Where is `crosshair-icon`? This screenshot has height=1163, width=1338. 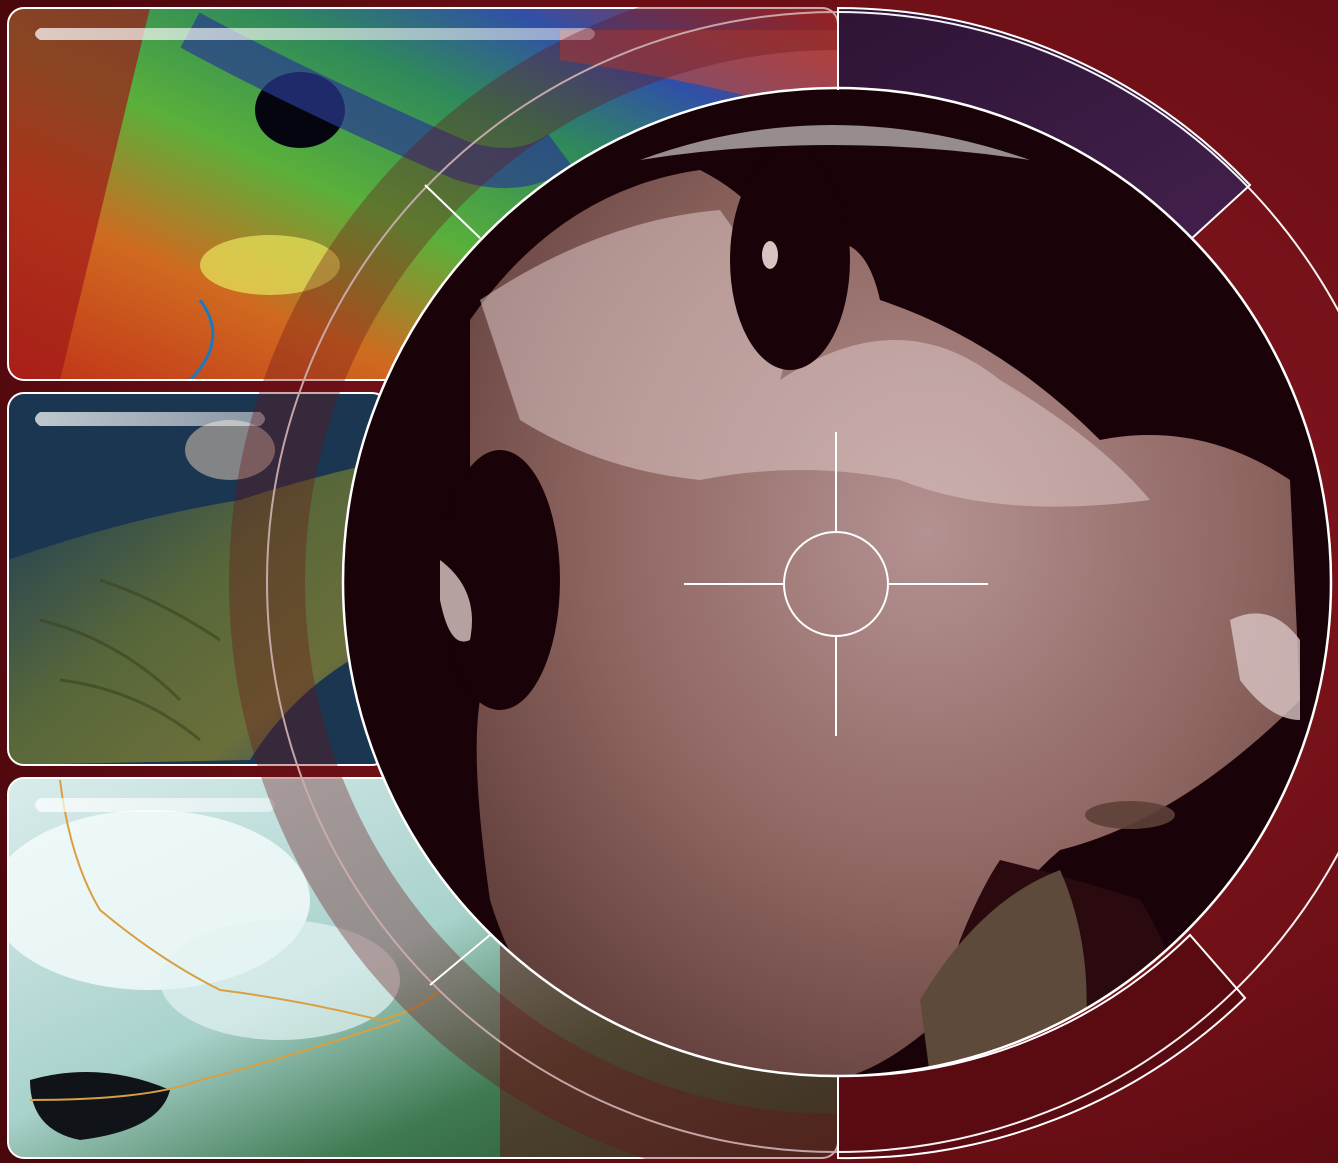 crosshair-icon is located at coordinates (836, 584).